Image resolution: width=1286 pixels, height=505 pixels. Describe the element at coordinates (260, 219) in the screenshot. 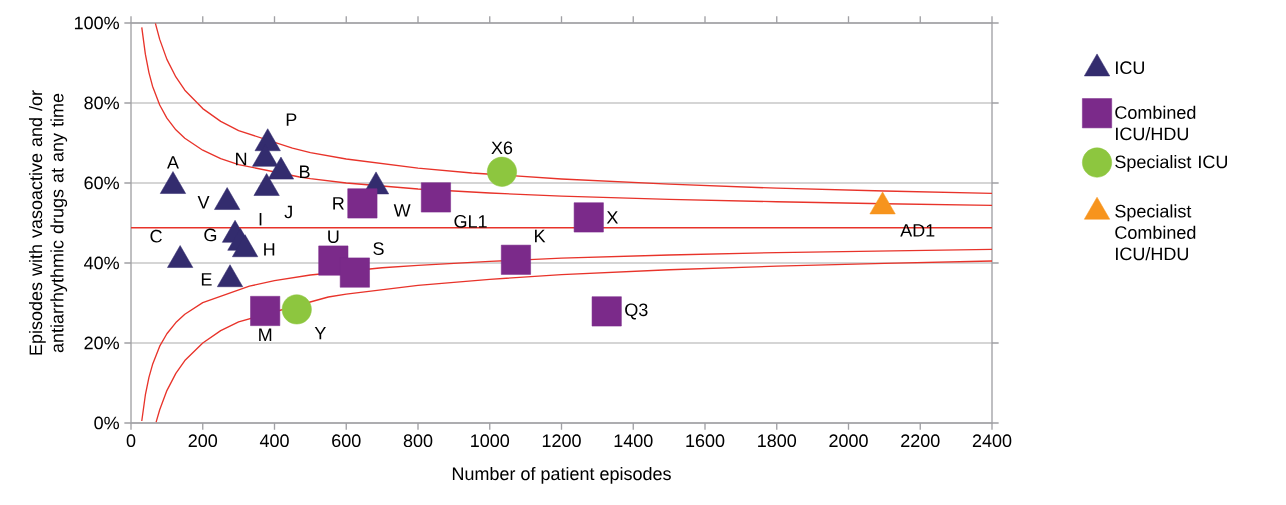

I see `annotation: I` at that location.